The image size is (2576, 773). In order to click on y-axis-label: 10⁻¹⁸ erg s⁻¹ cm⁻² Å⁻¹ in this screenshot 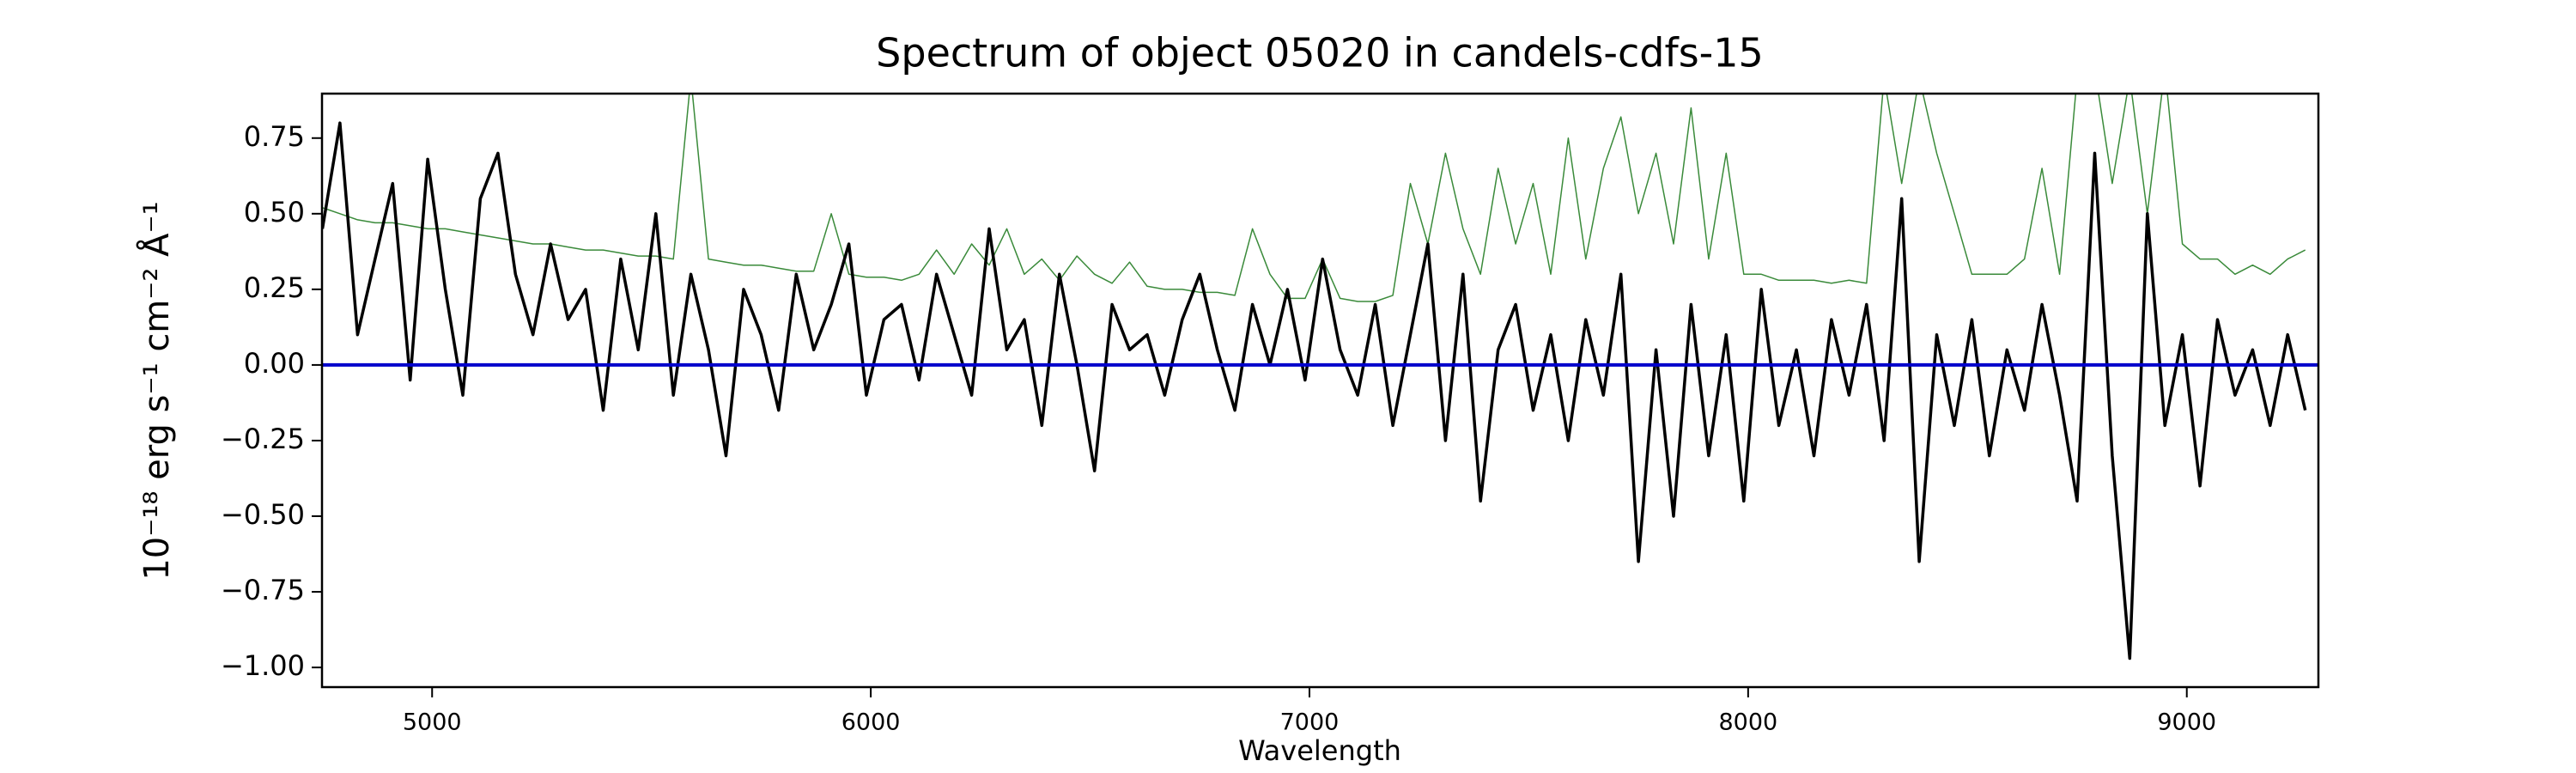, I will do `click(156, 390)`.